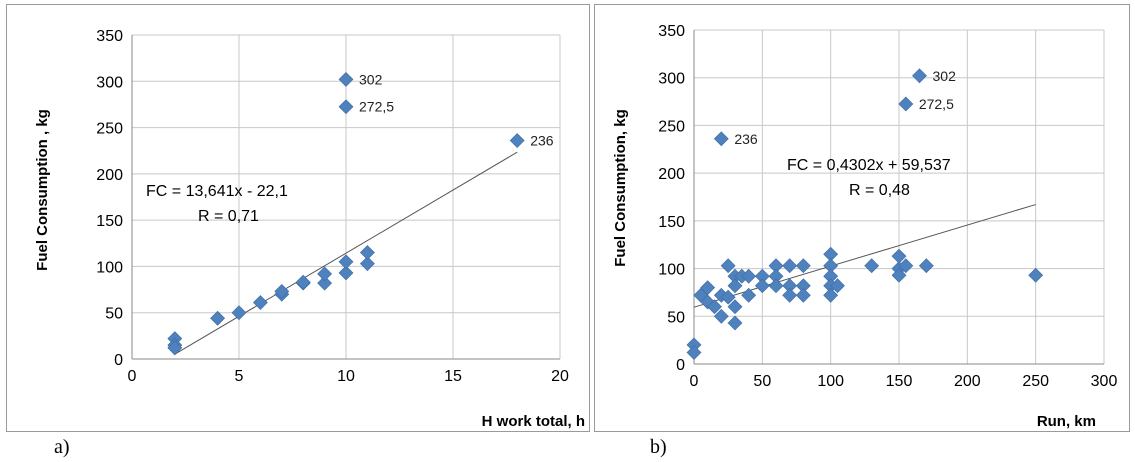 The image size is (1135, 462). I want to click on x-axis-title: Run, km, so click(1066, 421).